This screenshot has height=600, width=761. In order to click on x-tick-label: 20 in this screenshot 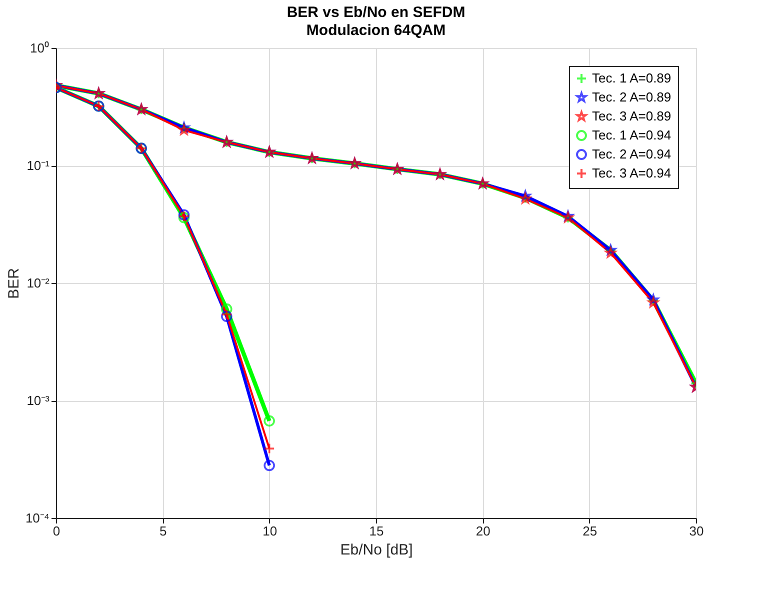, I will do `click(483, 531)`.